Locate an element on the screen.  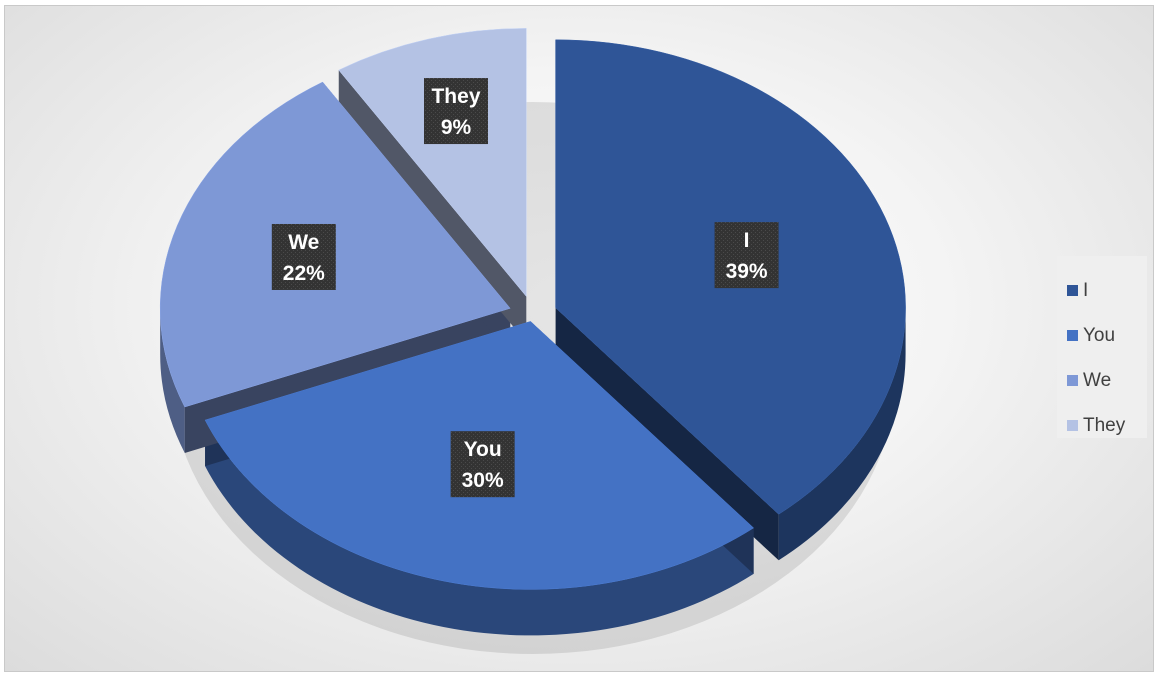
data-label-box-i is located at coordinates (746, 255).